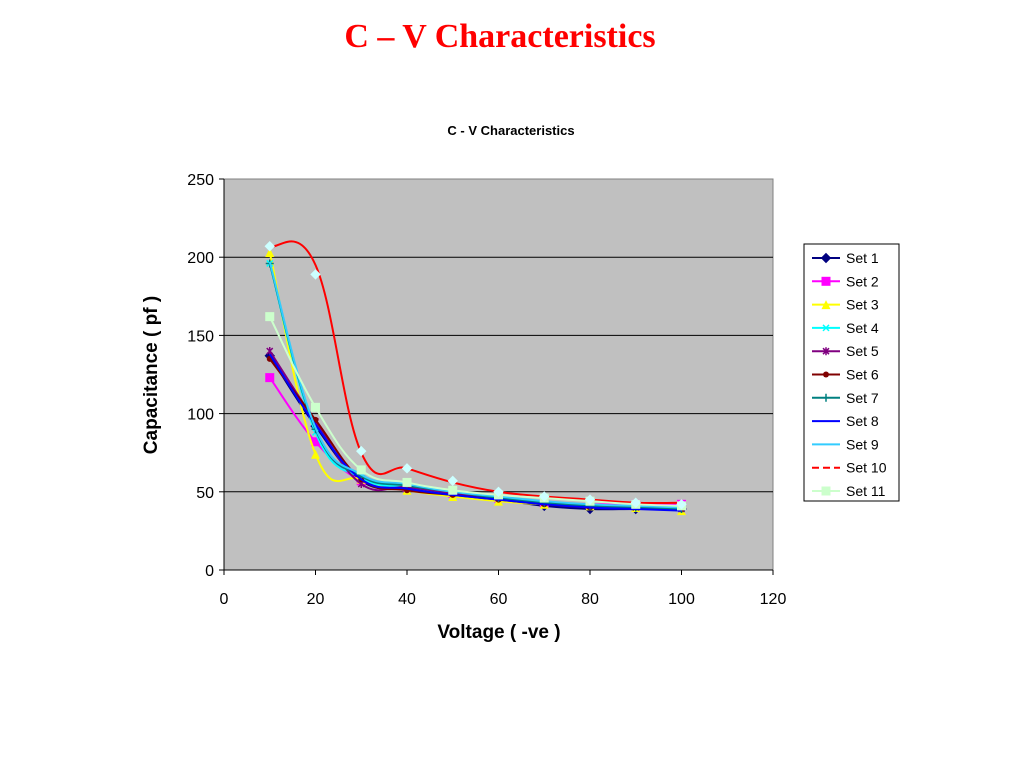 Image resolution: width=1024 pixels, height=768 pixels. What do you see at coordinates (862, 398) in the screenshot?
I see `legend-label: Set 7` at bounding box center [862, 398].